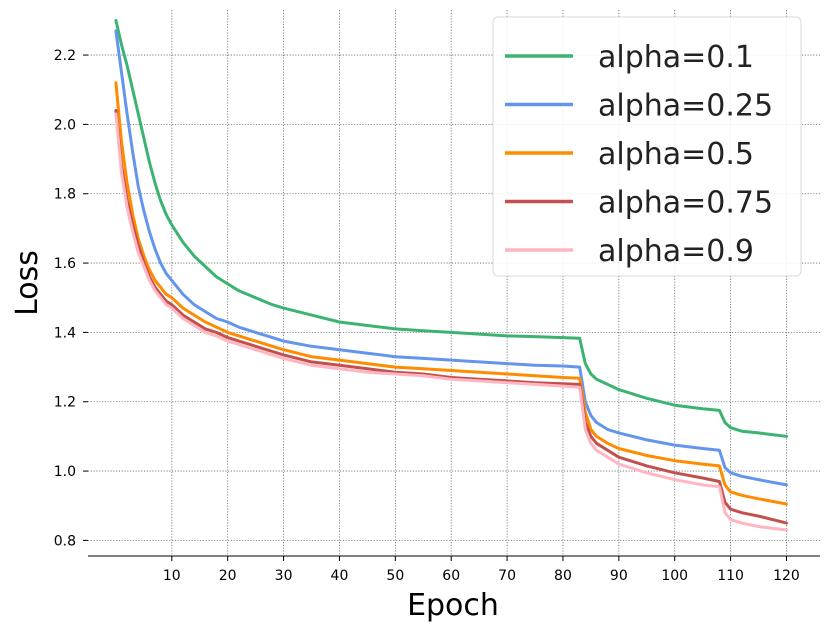  What do you see at coordinates (65, 56) in the screenshot?
I see `y-tick-label: 2.2` at bounding box center [65, 56].